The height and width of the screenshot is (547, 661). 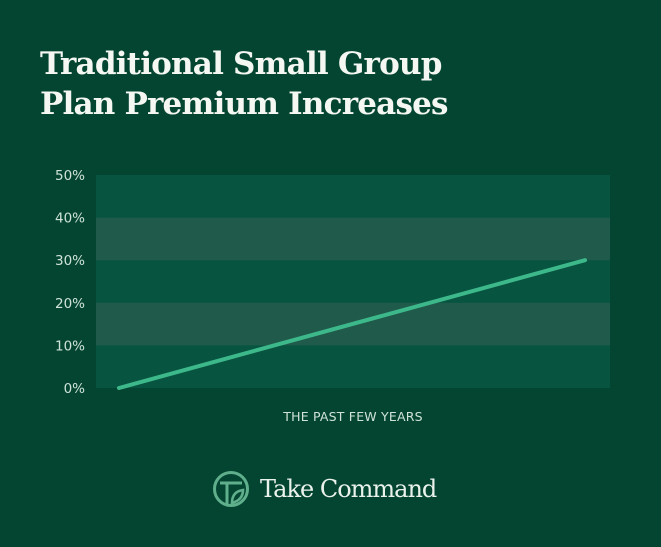 What do you see at coordinates (70, 304) in the screenshot?
I see `y-tick-label: 20%` at bounding box center [70, 304].